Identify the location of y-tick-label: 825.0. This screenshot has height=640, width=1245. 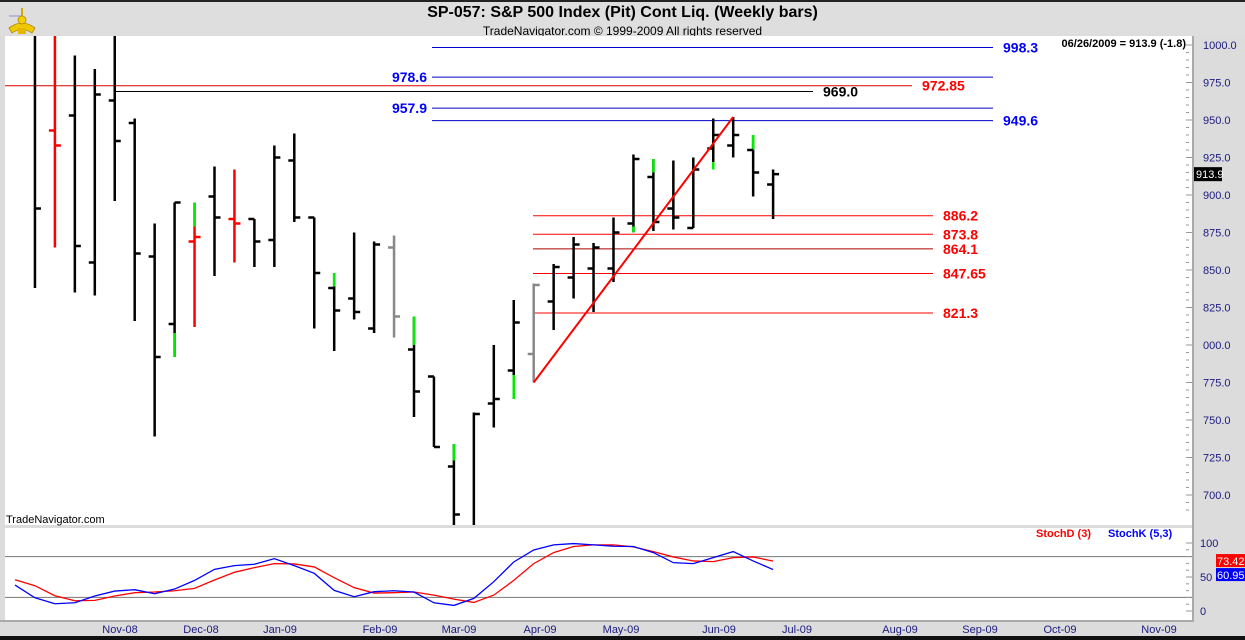
(1217, 309).